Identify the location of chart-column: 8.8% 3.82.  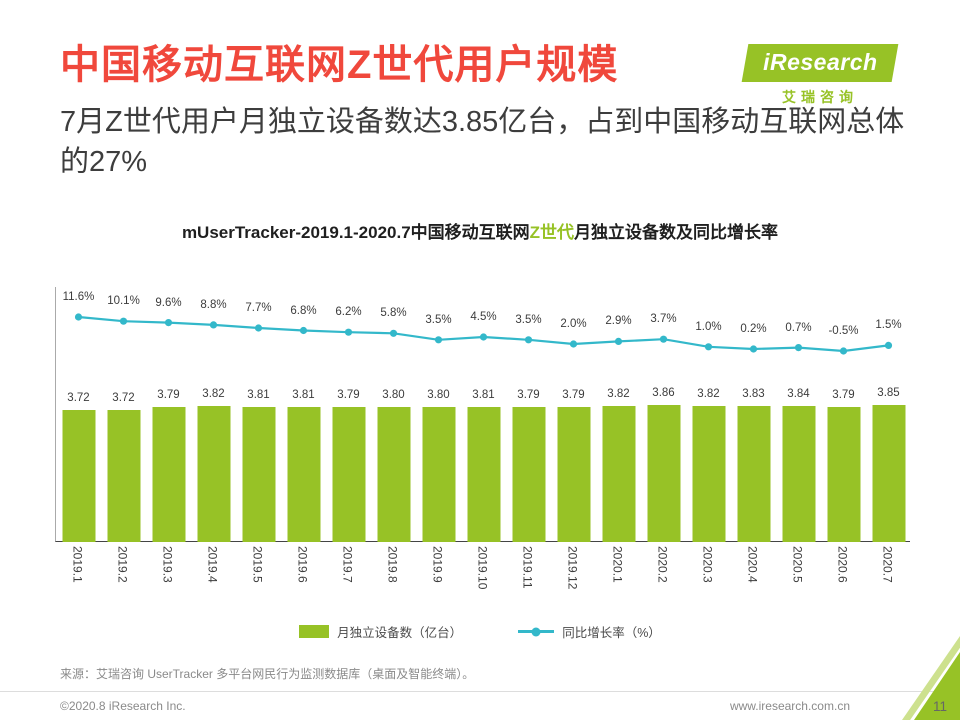
(213, 415).